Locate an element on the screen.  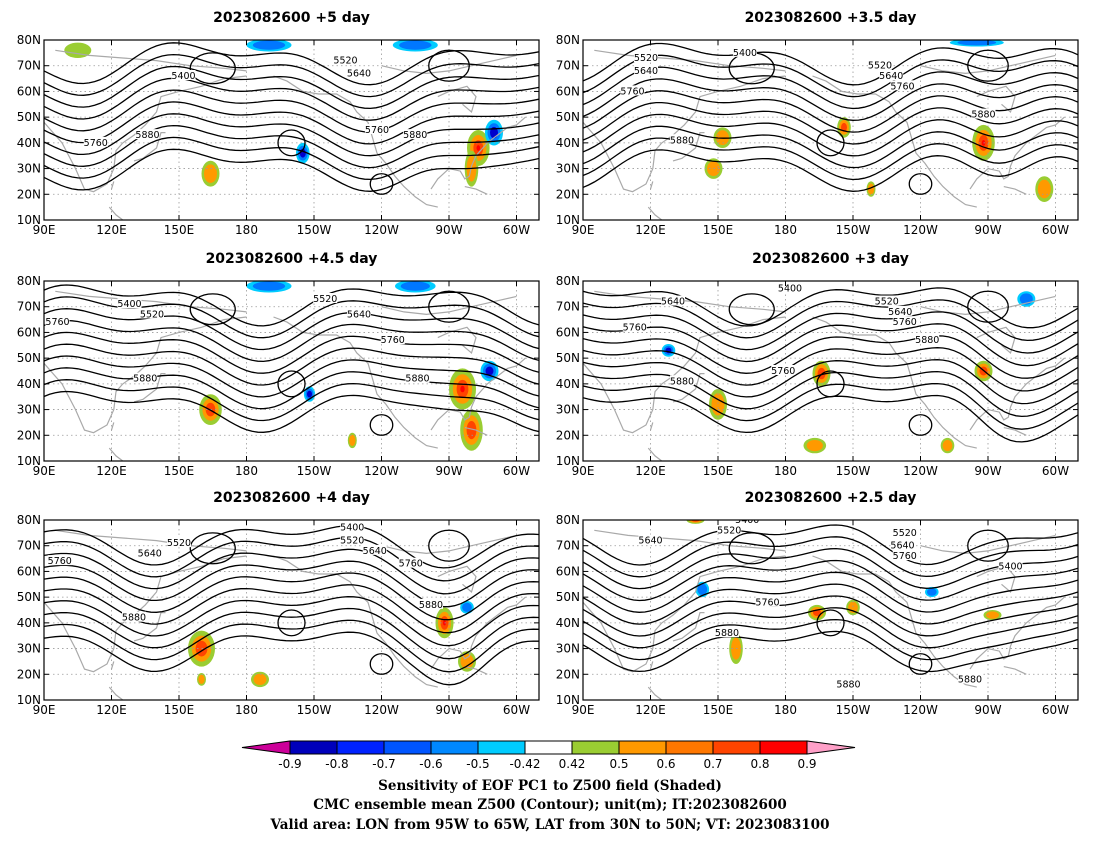
lon-tick-label: 120W is located at coordinates (920, 471).